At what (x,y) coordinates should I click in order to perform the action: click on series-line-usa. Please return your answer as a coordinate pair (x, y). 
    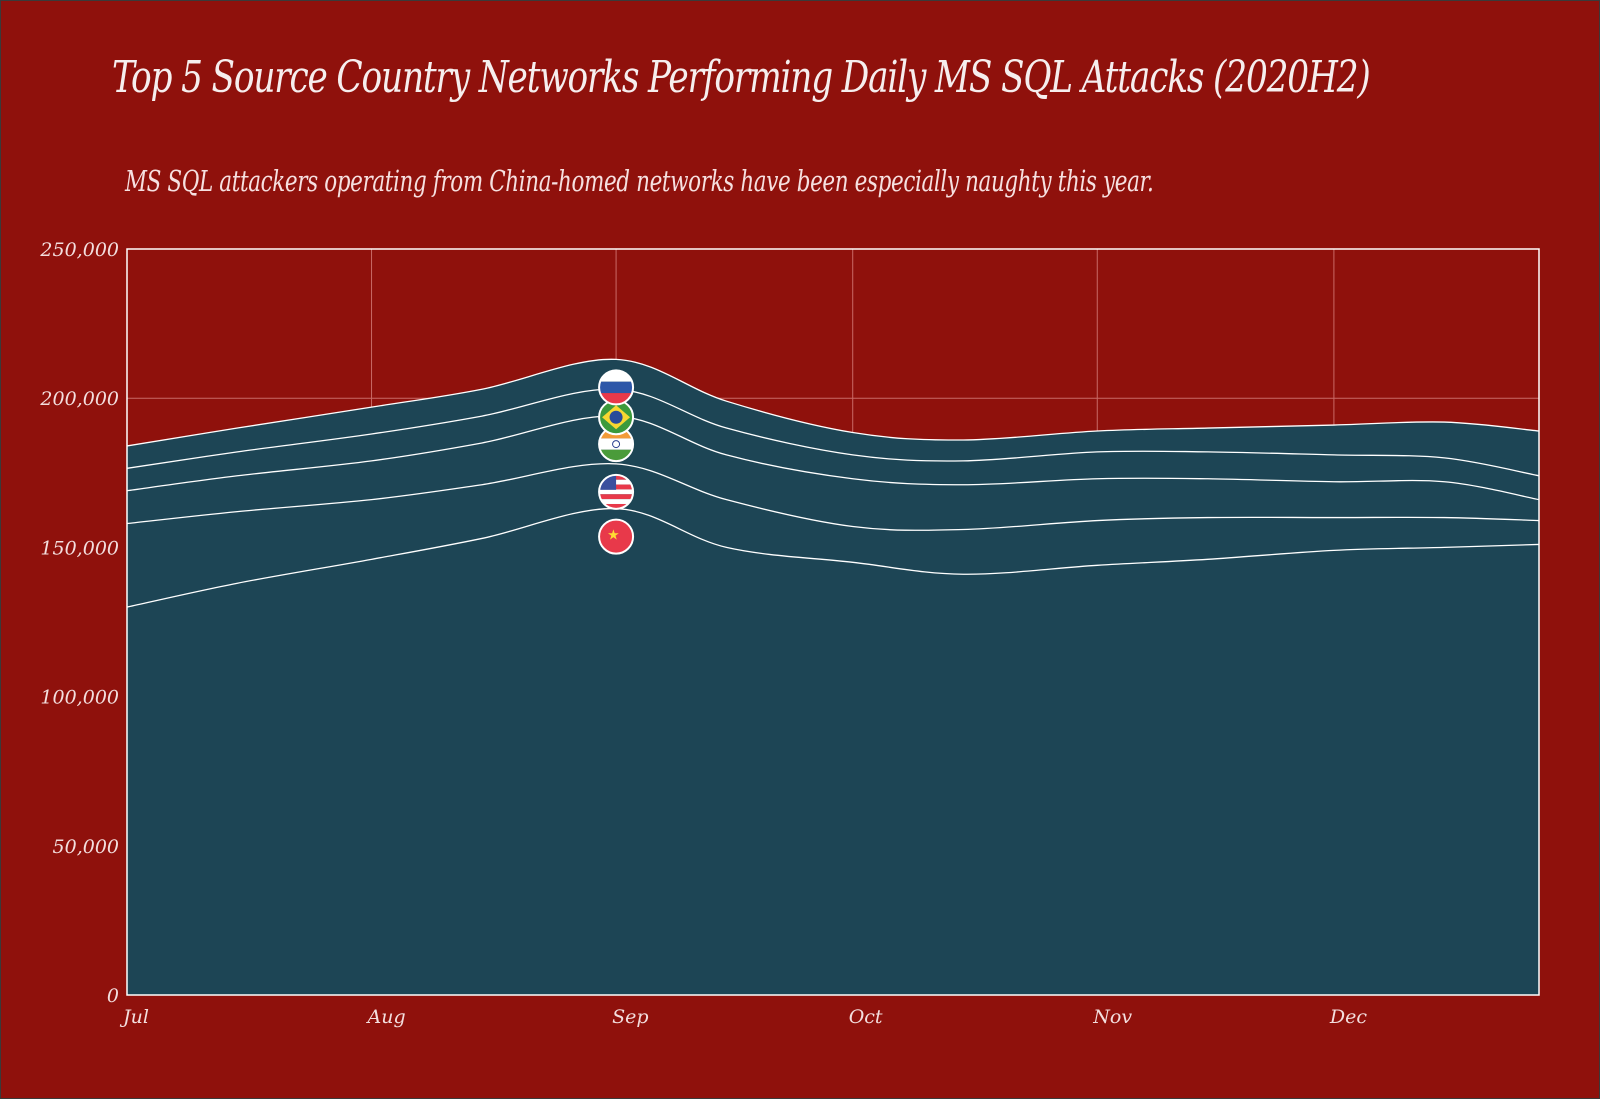
    Looking at the image, I should click on (833, 496).